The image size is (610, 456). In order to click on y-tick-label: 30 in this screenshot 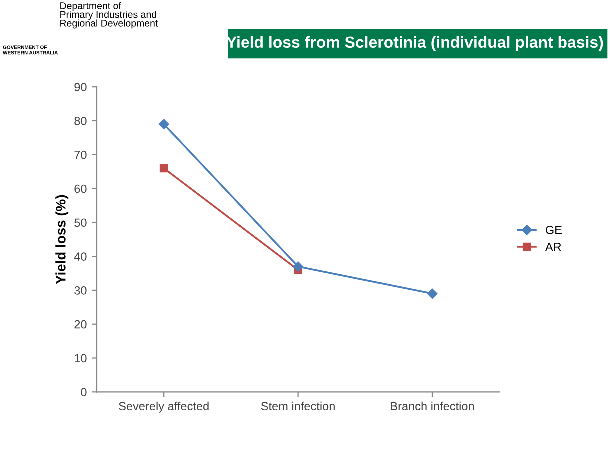, I will do `click(80, 290)`.